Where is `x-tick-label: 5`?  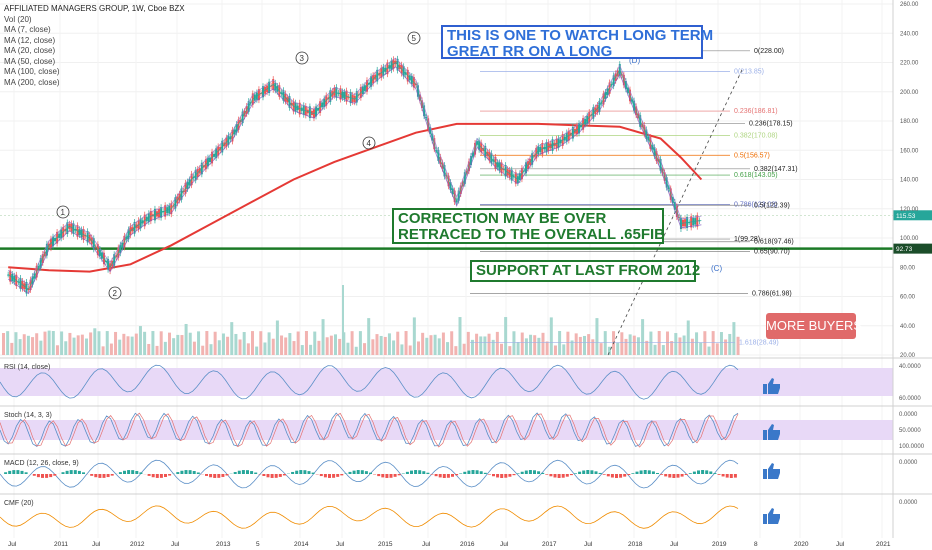 x-tick-label: 5 is located at coordinates (258, 544).